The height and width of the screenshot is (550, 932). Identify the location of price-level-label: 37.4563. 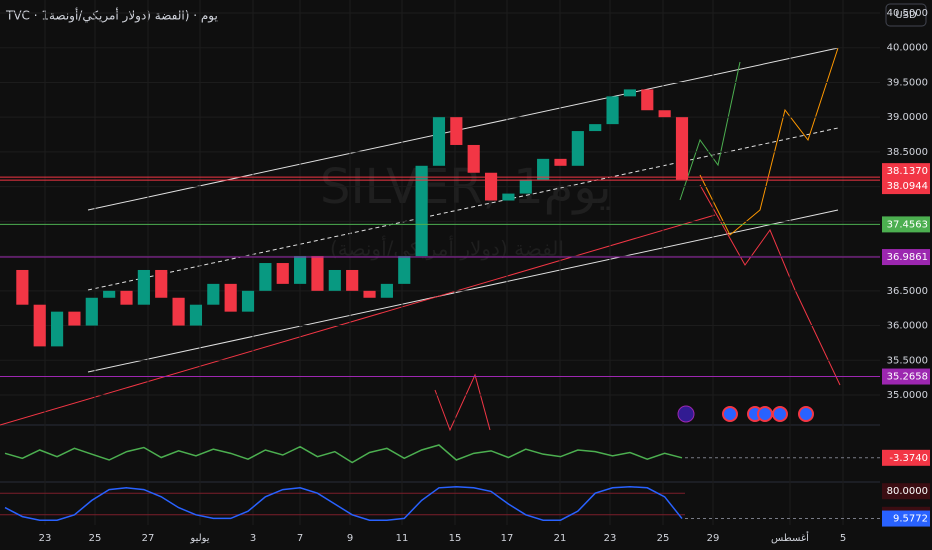
(907, 224).